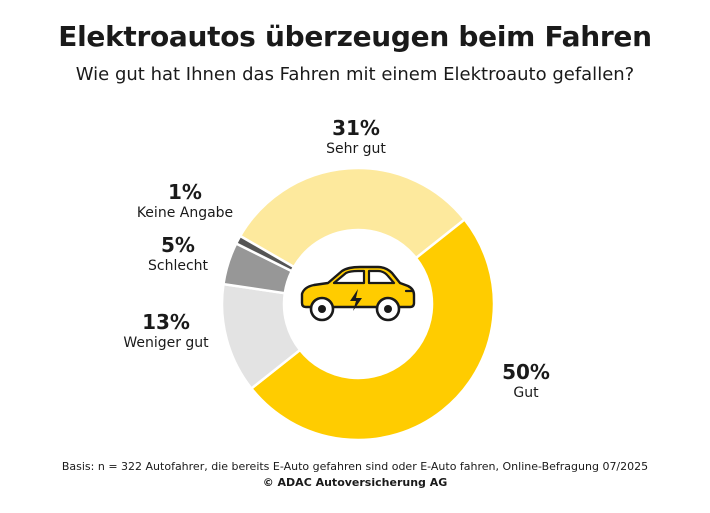 This screenshot has height=513, width=710. Describe the element at coordinates (178, 245) in the screenshot. I see `slice-value: 5%` at that location.